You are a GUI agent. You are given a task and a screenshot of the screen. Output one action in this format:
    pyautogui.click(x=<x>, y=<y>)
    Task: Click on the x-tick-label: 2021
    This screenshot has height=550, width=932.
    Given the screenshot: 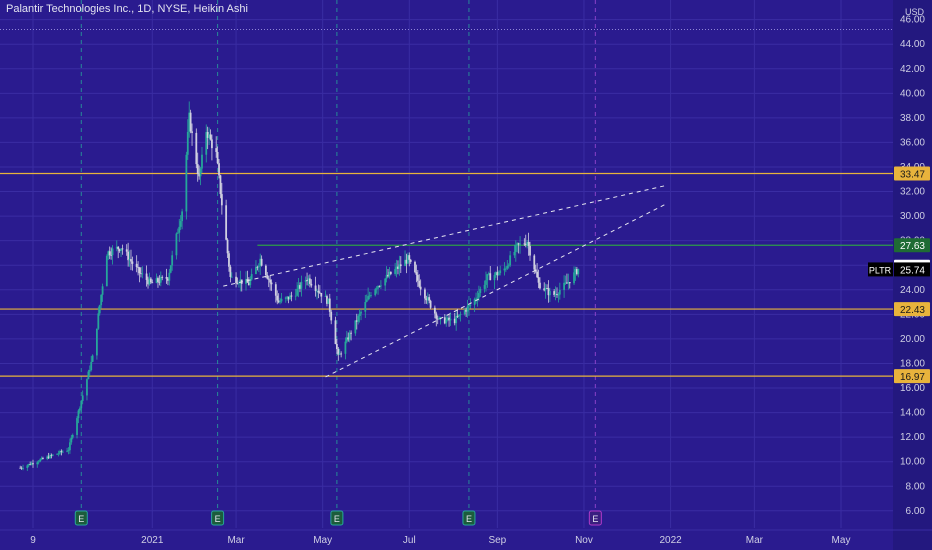 What is the action you would take?
    pyautogui.click(x=152, y=540)
    